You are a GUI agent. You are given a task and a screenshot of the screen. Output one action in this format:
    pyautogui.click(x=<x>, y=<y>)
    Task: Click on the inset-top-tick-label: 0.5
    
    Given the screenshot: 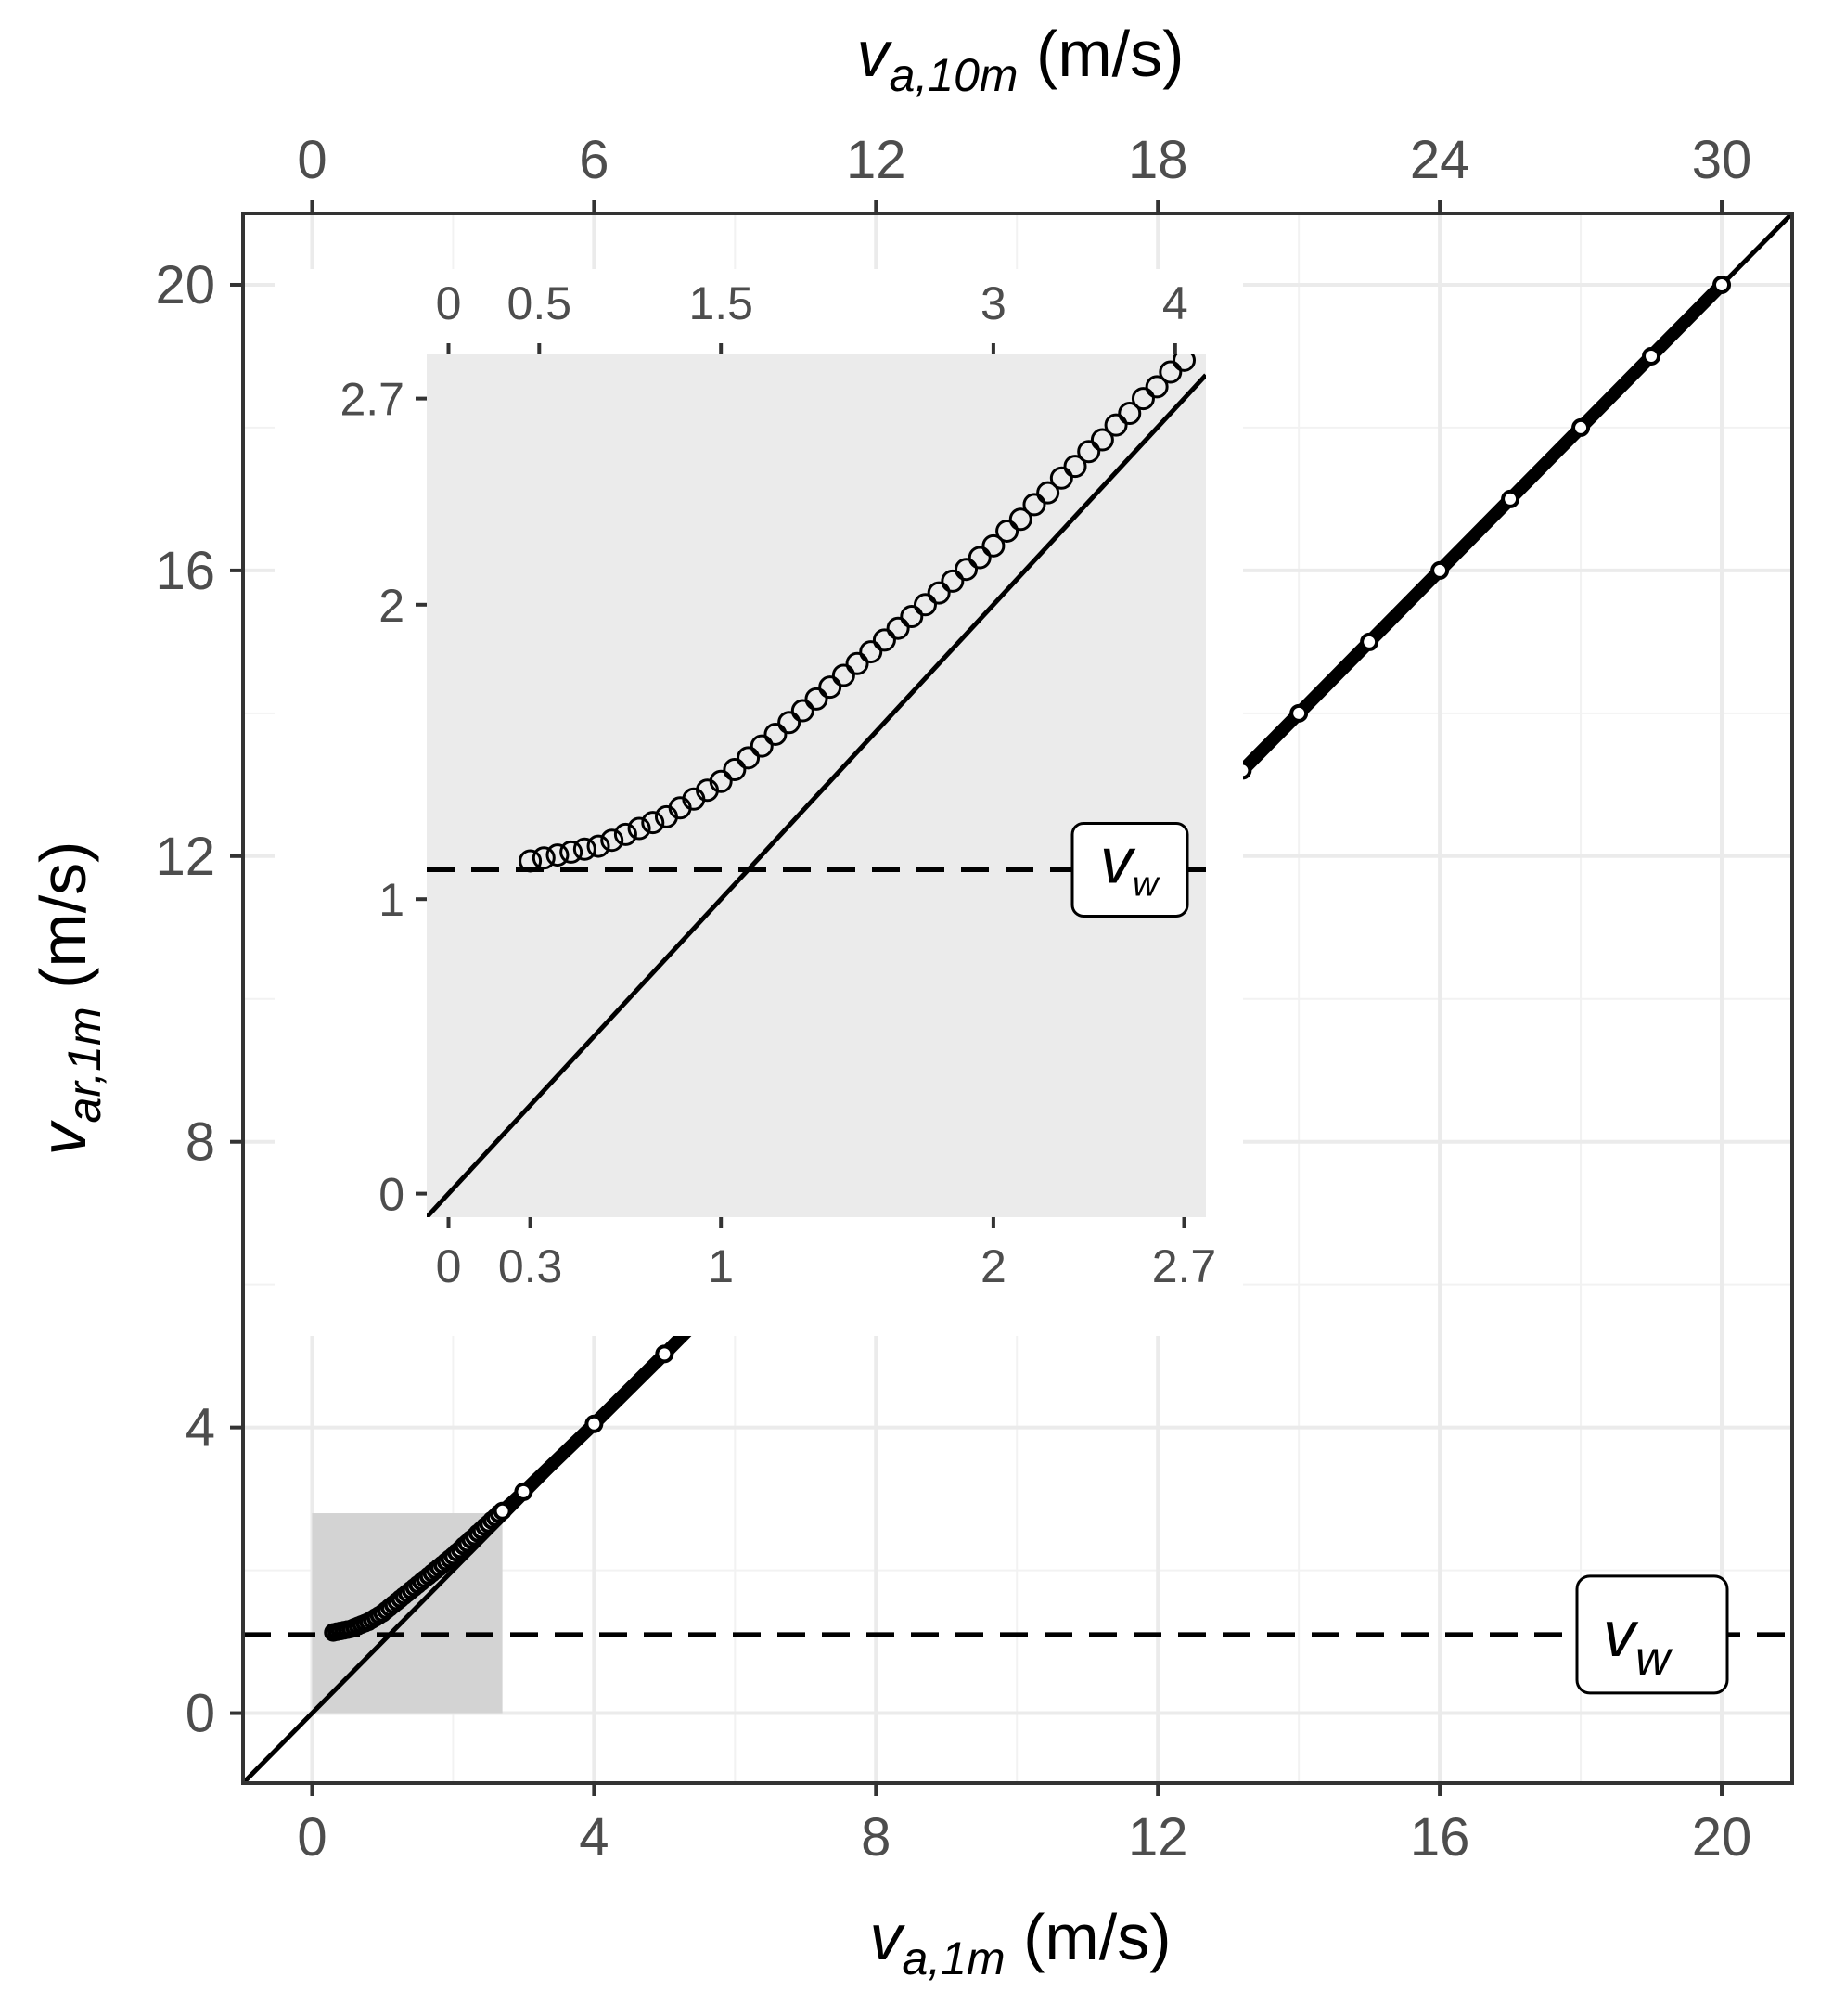 What is the action you would take?
    pyautogui.click(x=539, y=303)
    